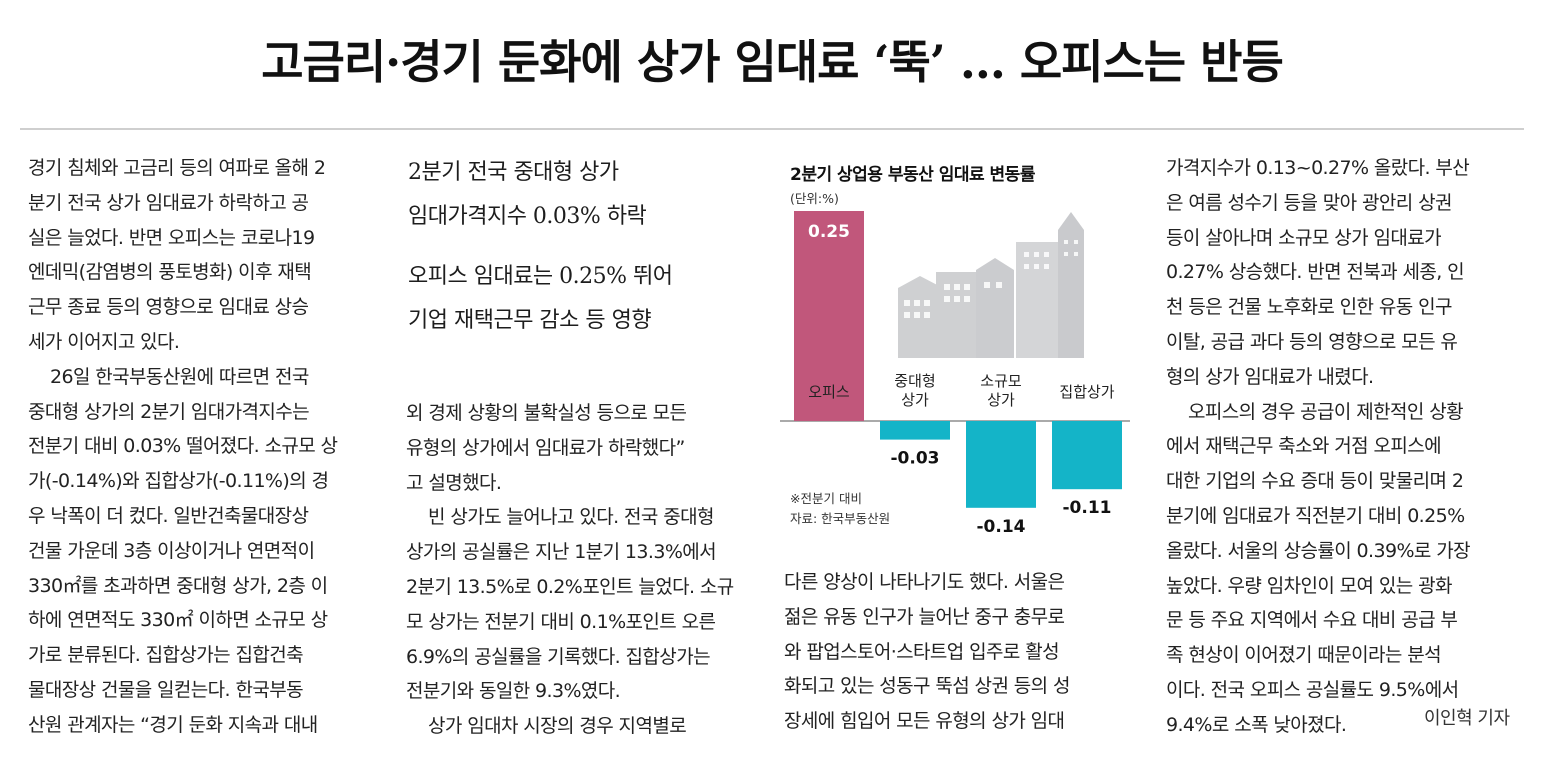  What do you see at coordinates (561, 552) in the screenshot?
I see `text-line: 상가의 공실률은 지난 1분기 13.3%에서` at bounding box center [561, 552].